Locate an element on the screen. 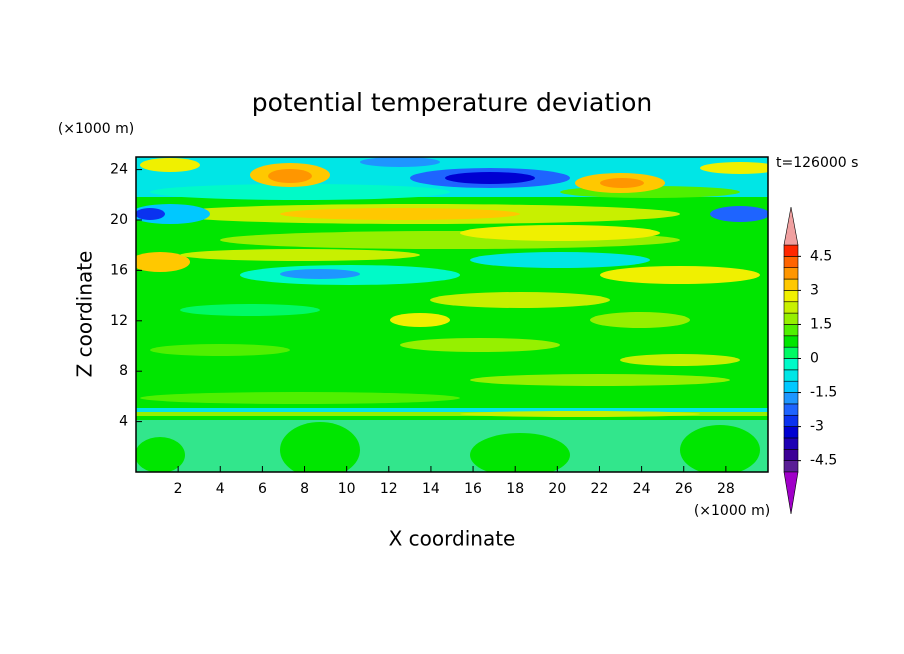 This screenshot has width=904, height=654. x-tick-label: 22 is located at coordinates (600, 489).